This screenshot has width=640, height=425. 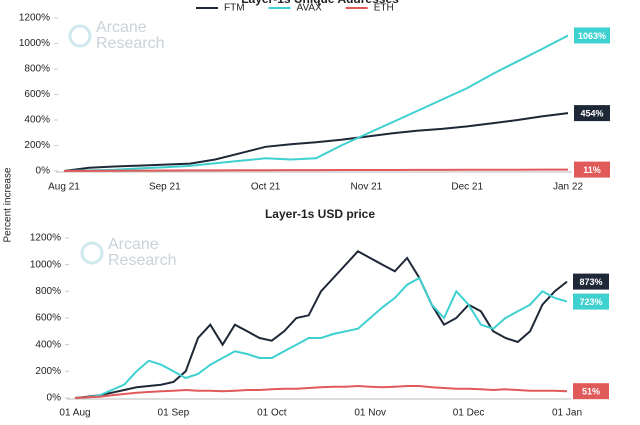 What do you see at coordinates (370, 413) in the screenshot?
I see `x-tick-label: 01 Nov` at bounding box center [370, 413].